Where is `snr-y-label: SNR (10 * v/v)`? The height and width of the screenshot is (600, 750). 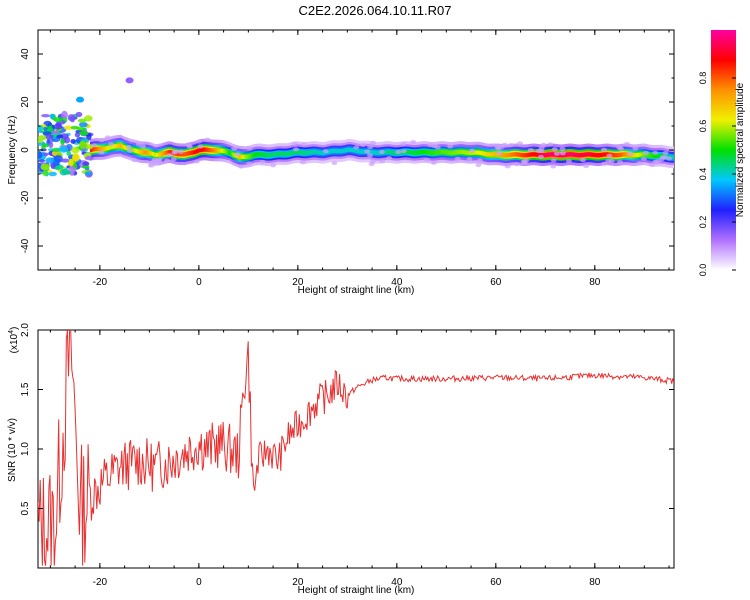
snr-y-label: SNR (10 * v/v) is located at coordinates (12, 450).